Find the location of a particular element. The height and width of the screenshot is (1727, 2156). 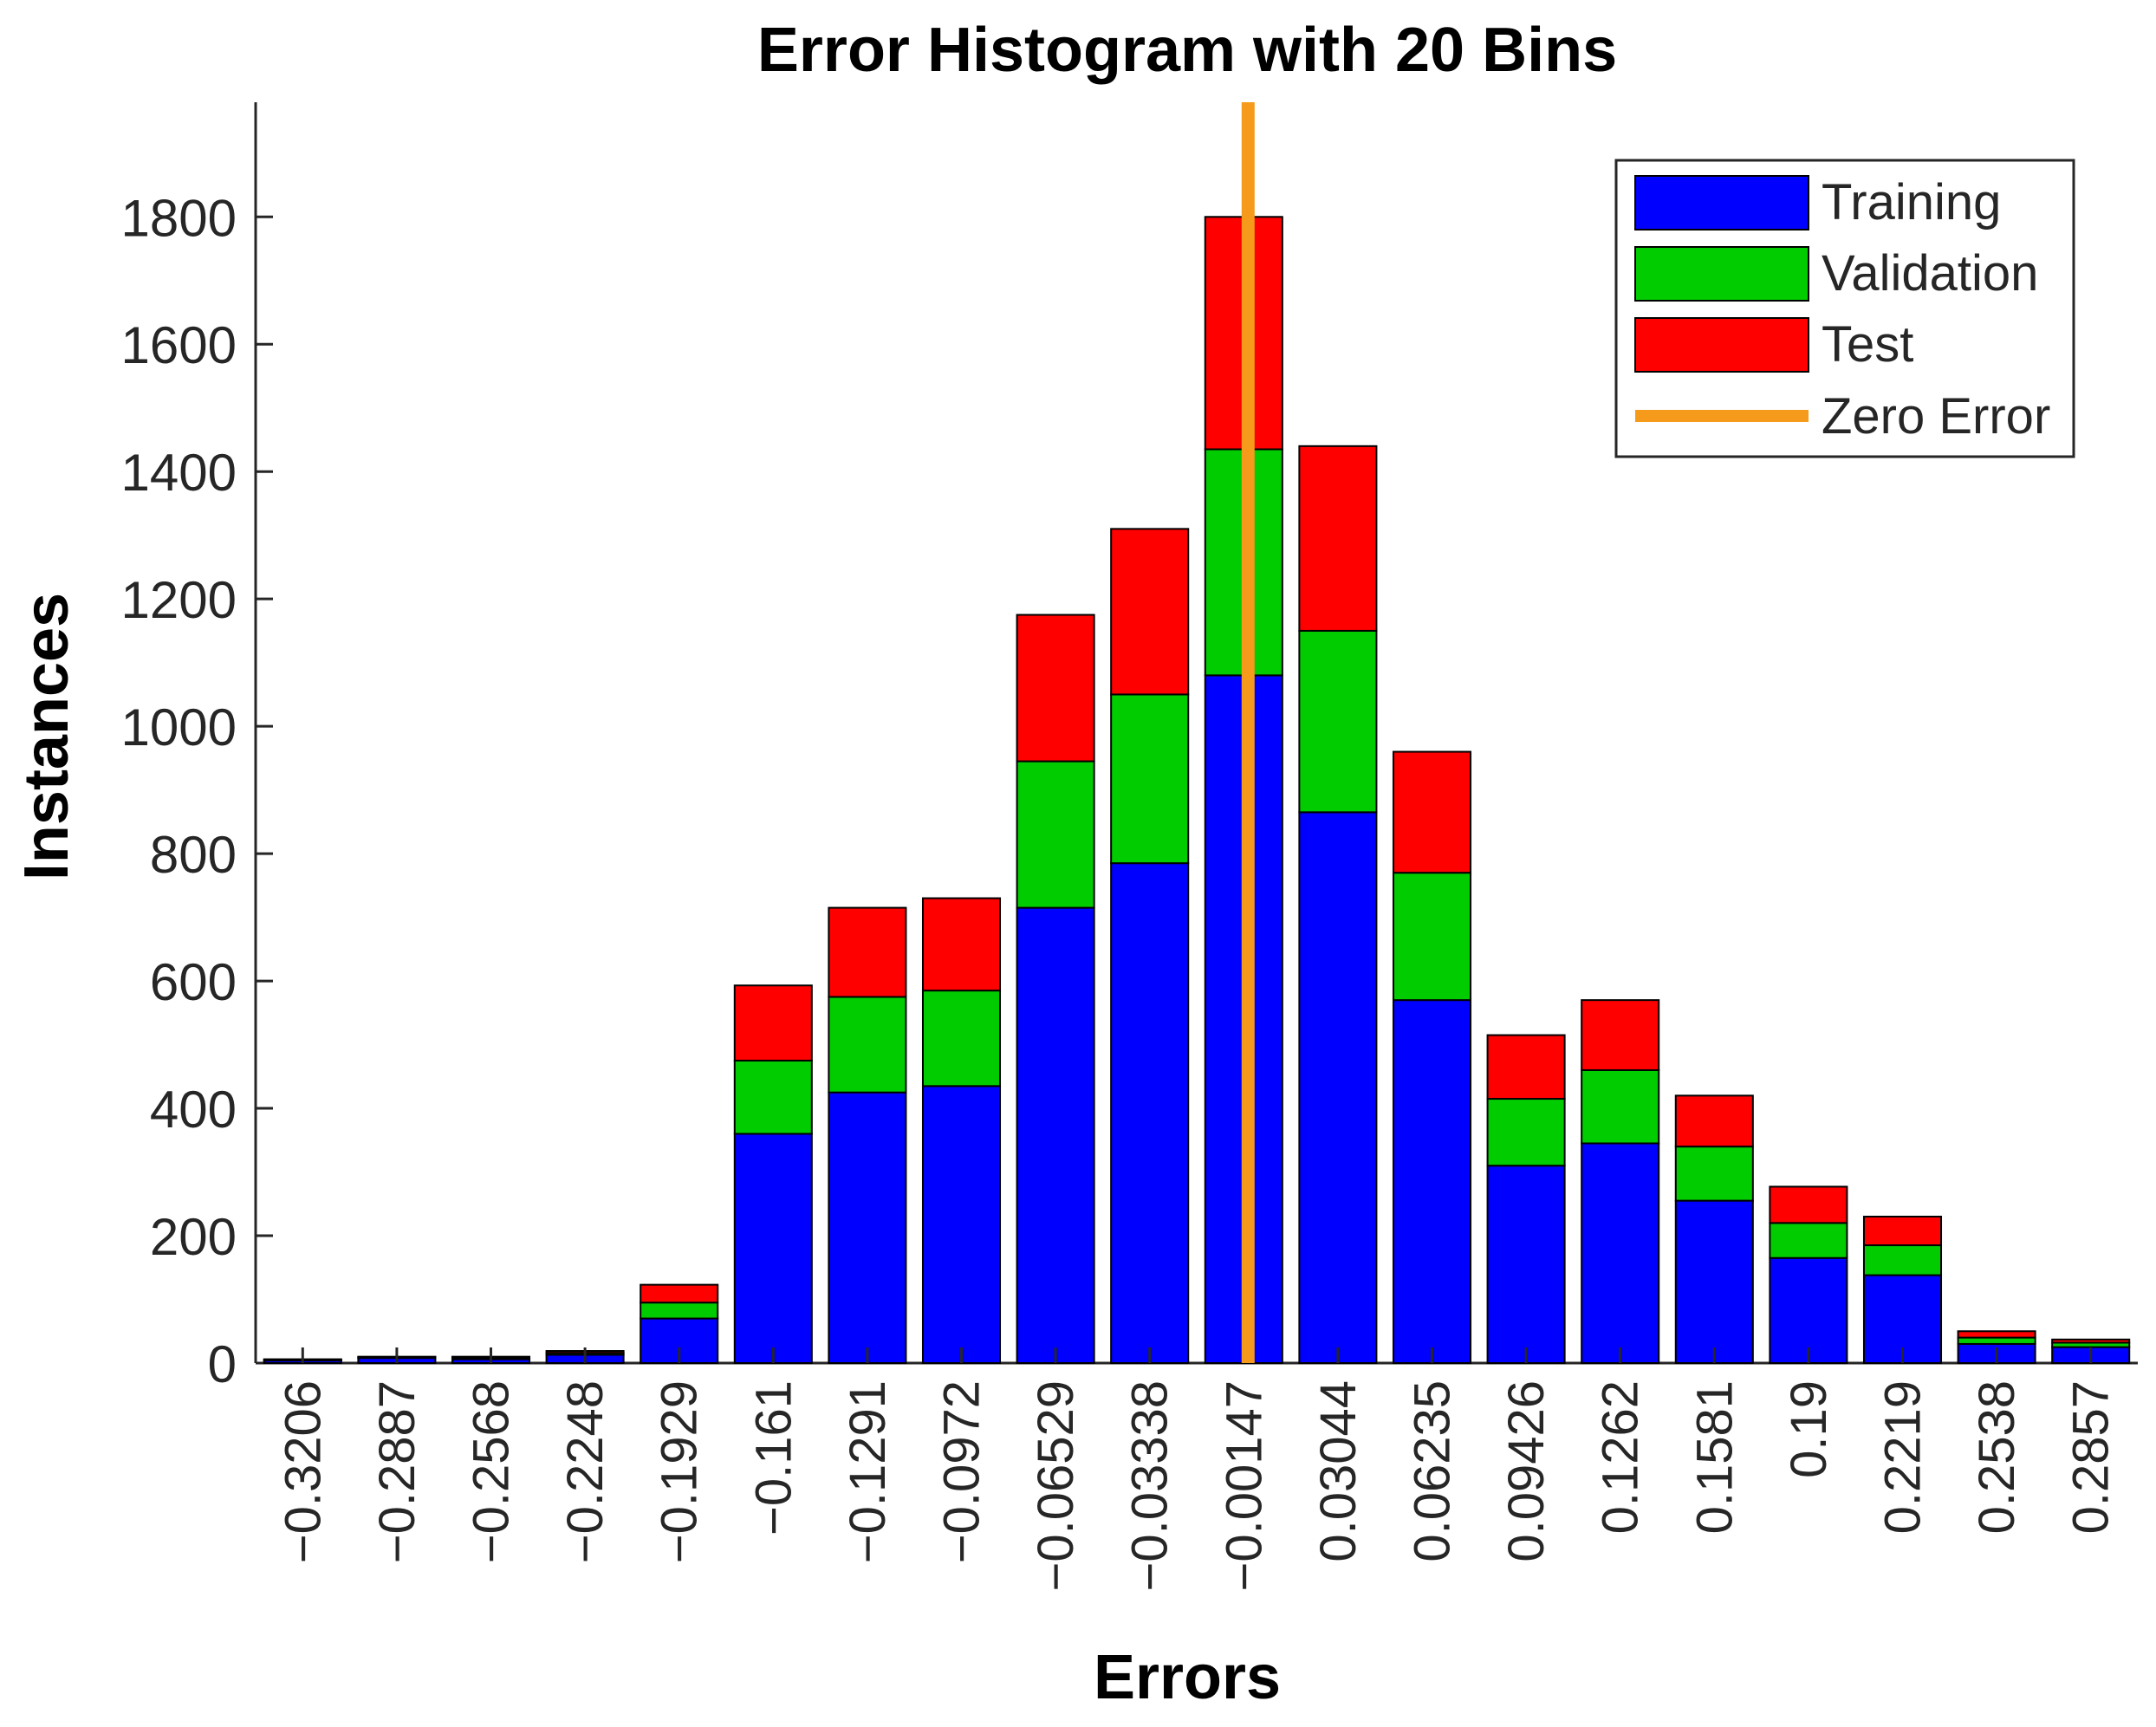

x-tick-label: −0.3206 is located at coordinates (303, 1471).